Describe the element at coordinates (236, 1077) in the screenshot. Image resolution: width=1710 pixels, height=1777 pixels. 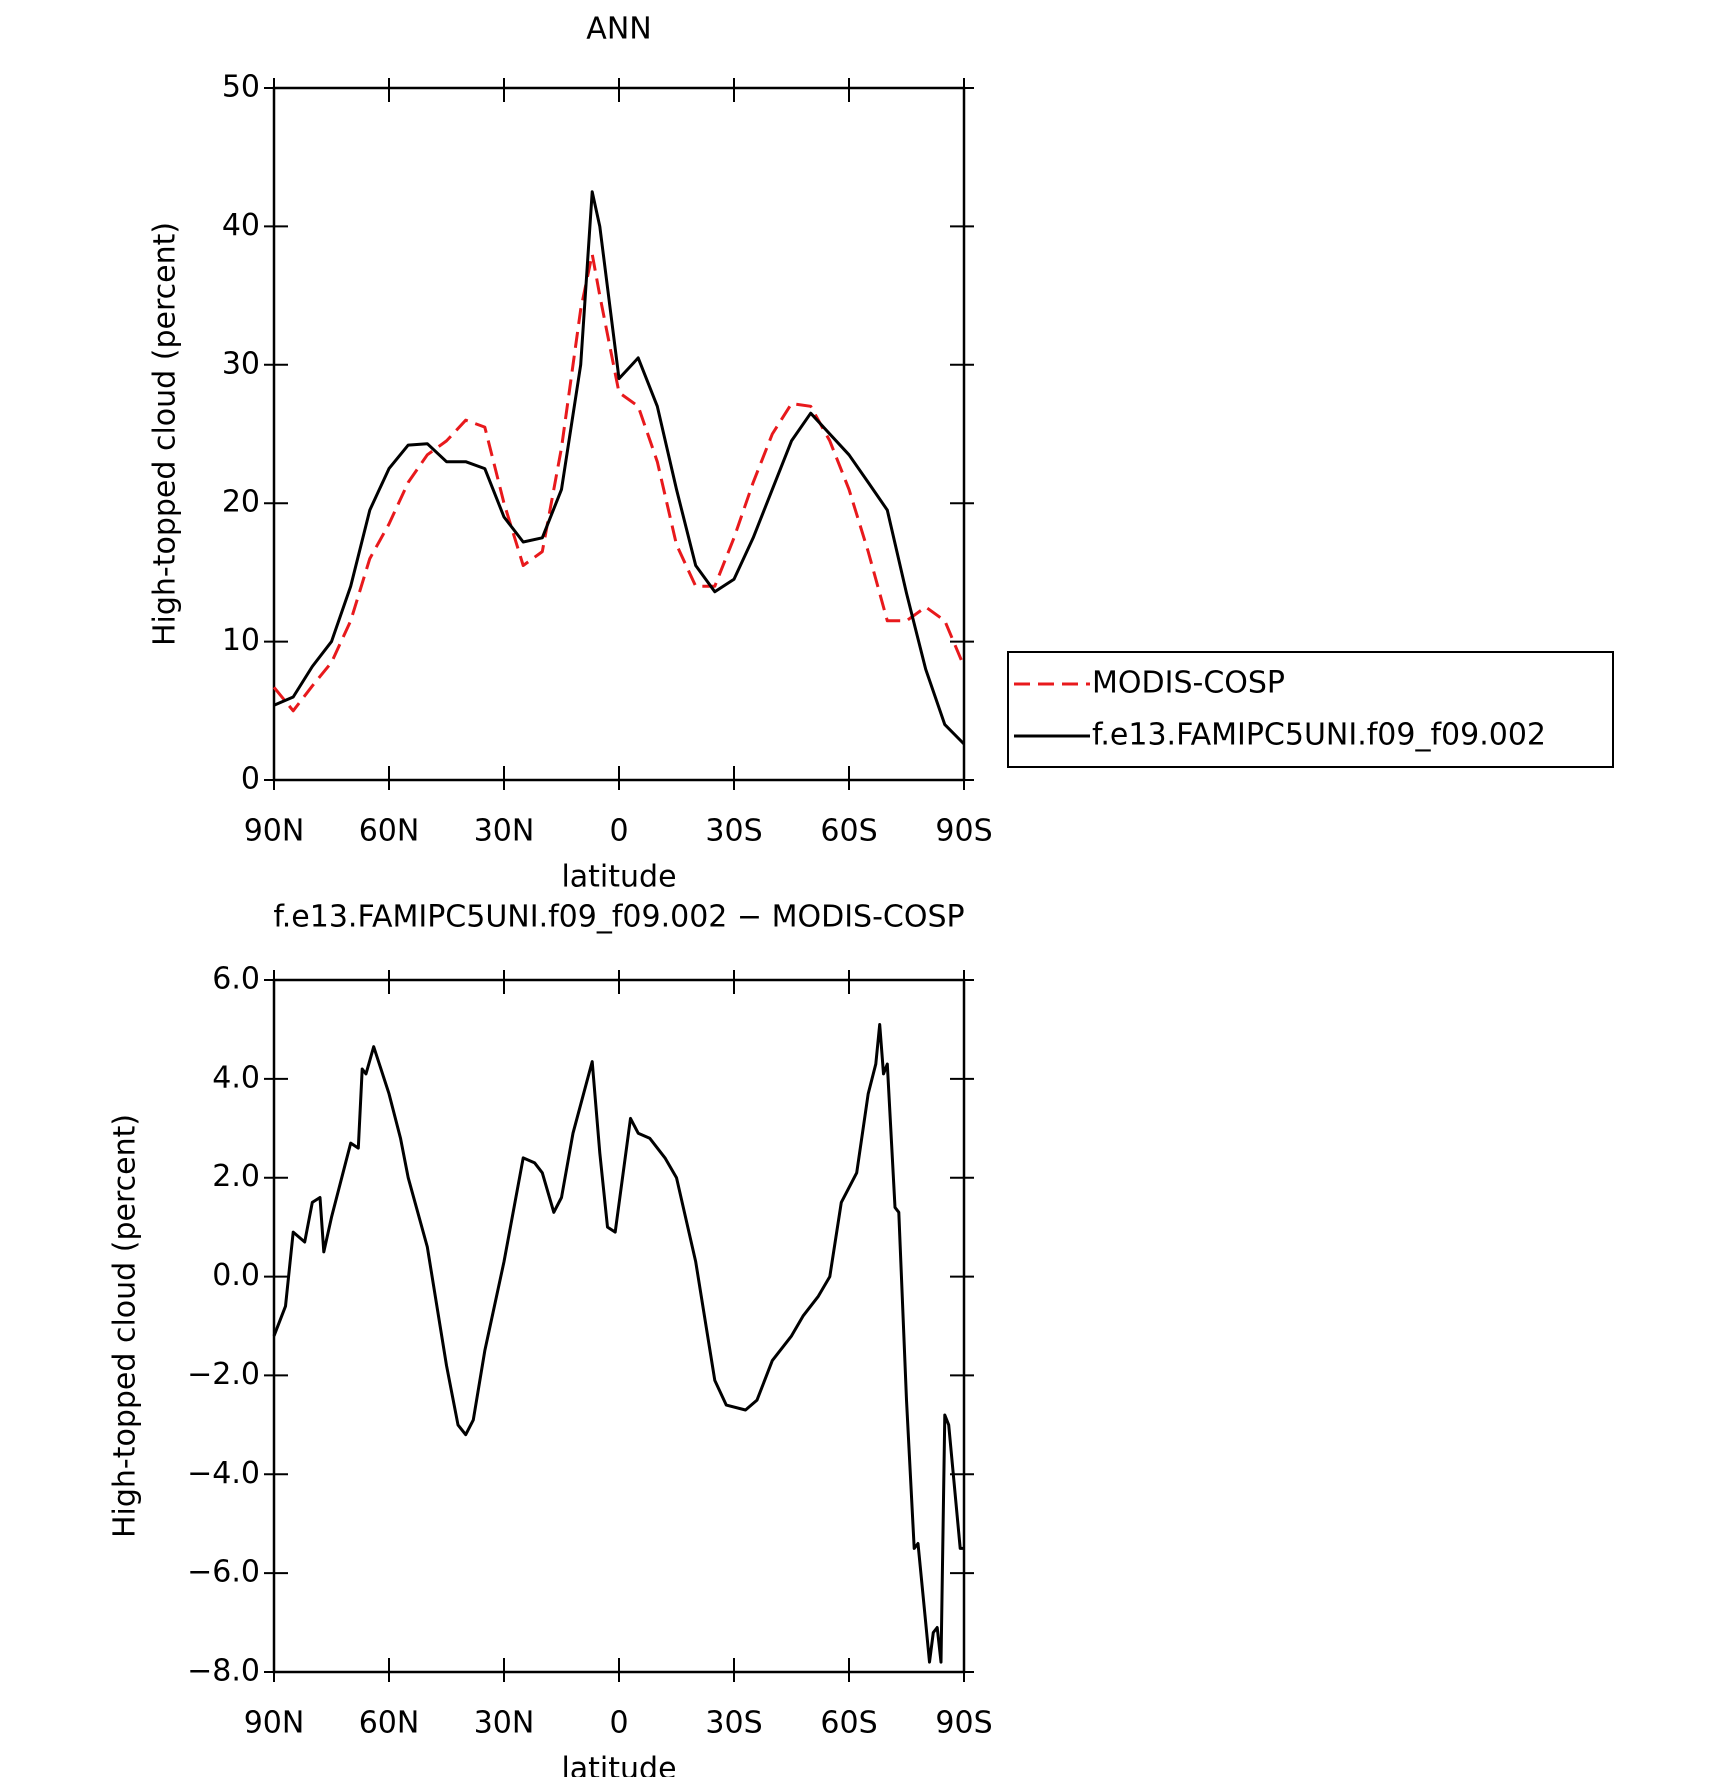
I see `y-tick-label: 4.0` at that location.